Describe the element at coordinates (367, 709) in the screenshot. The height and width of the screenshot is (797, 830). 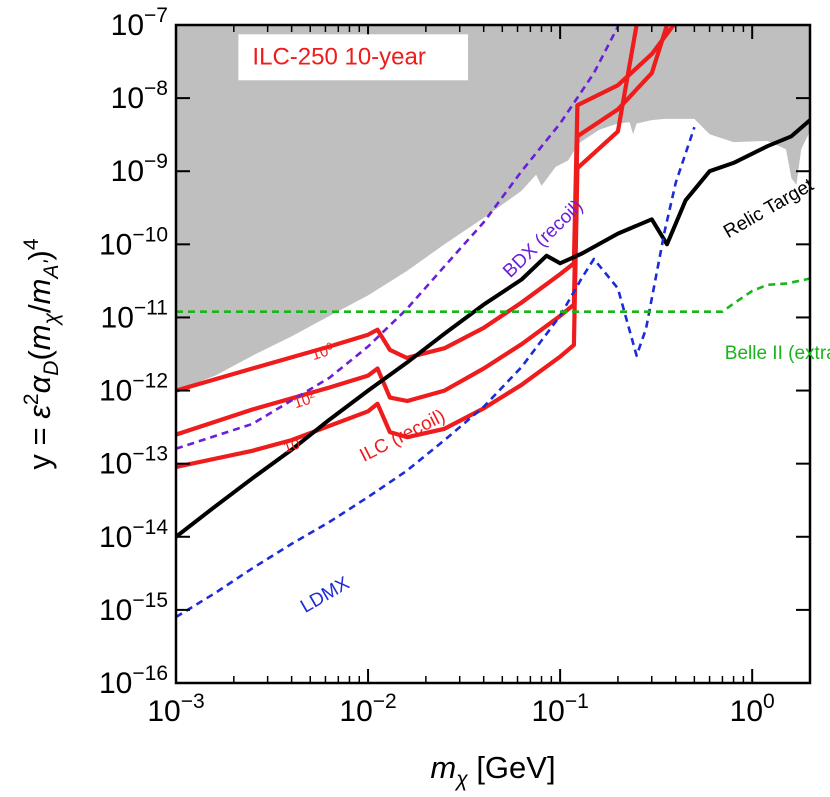
I see `x-tick-label: 10⁻²` at that location.